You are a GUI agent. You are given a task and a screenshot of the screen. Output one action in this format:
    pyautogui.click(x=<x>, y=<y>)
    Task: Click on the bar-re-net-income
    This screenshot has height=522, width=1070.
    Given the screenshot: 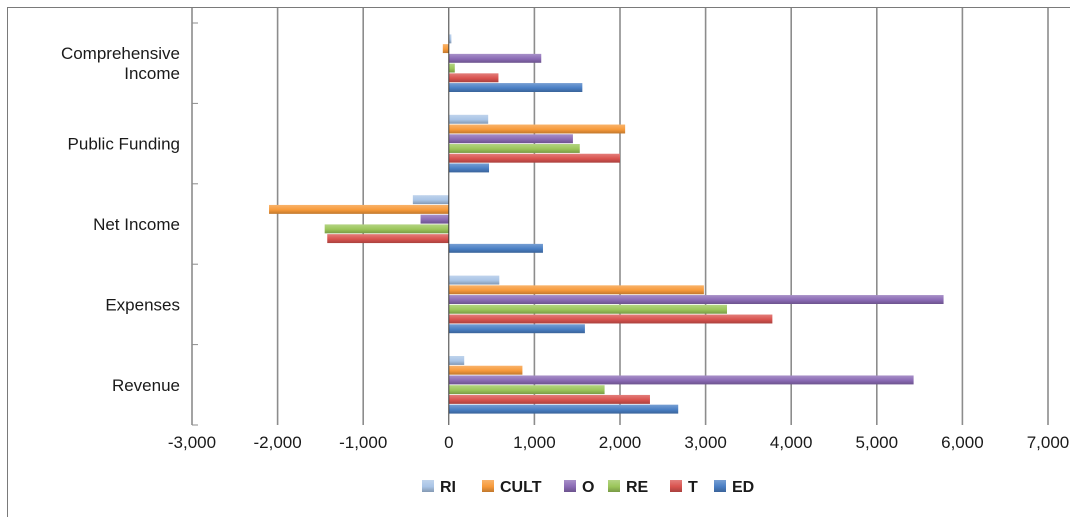 What is the action you would take?
    pyautogui.click(x=387, y=228)
    